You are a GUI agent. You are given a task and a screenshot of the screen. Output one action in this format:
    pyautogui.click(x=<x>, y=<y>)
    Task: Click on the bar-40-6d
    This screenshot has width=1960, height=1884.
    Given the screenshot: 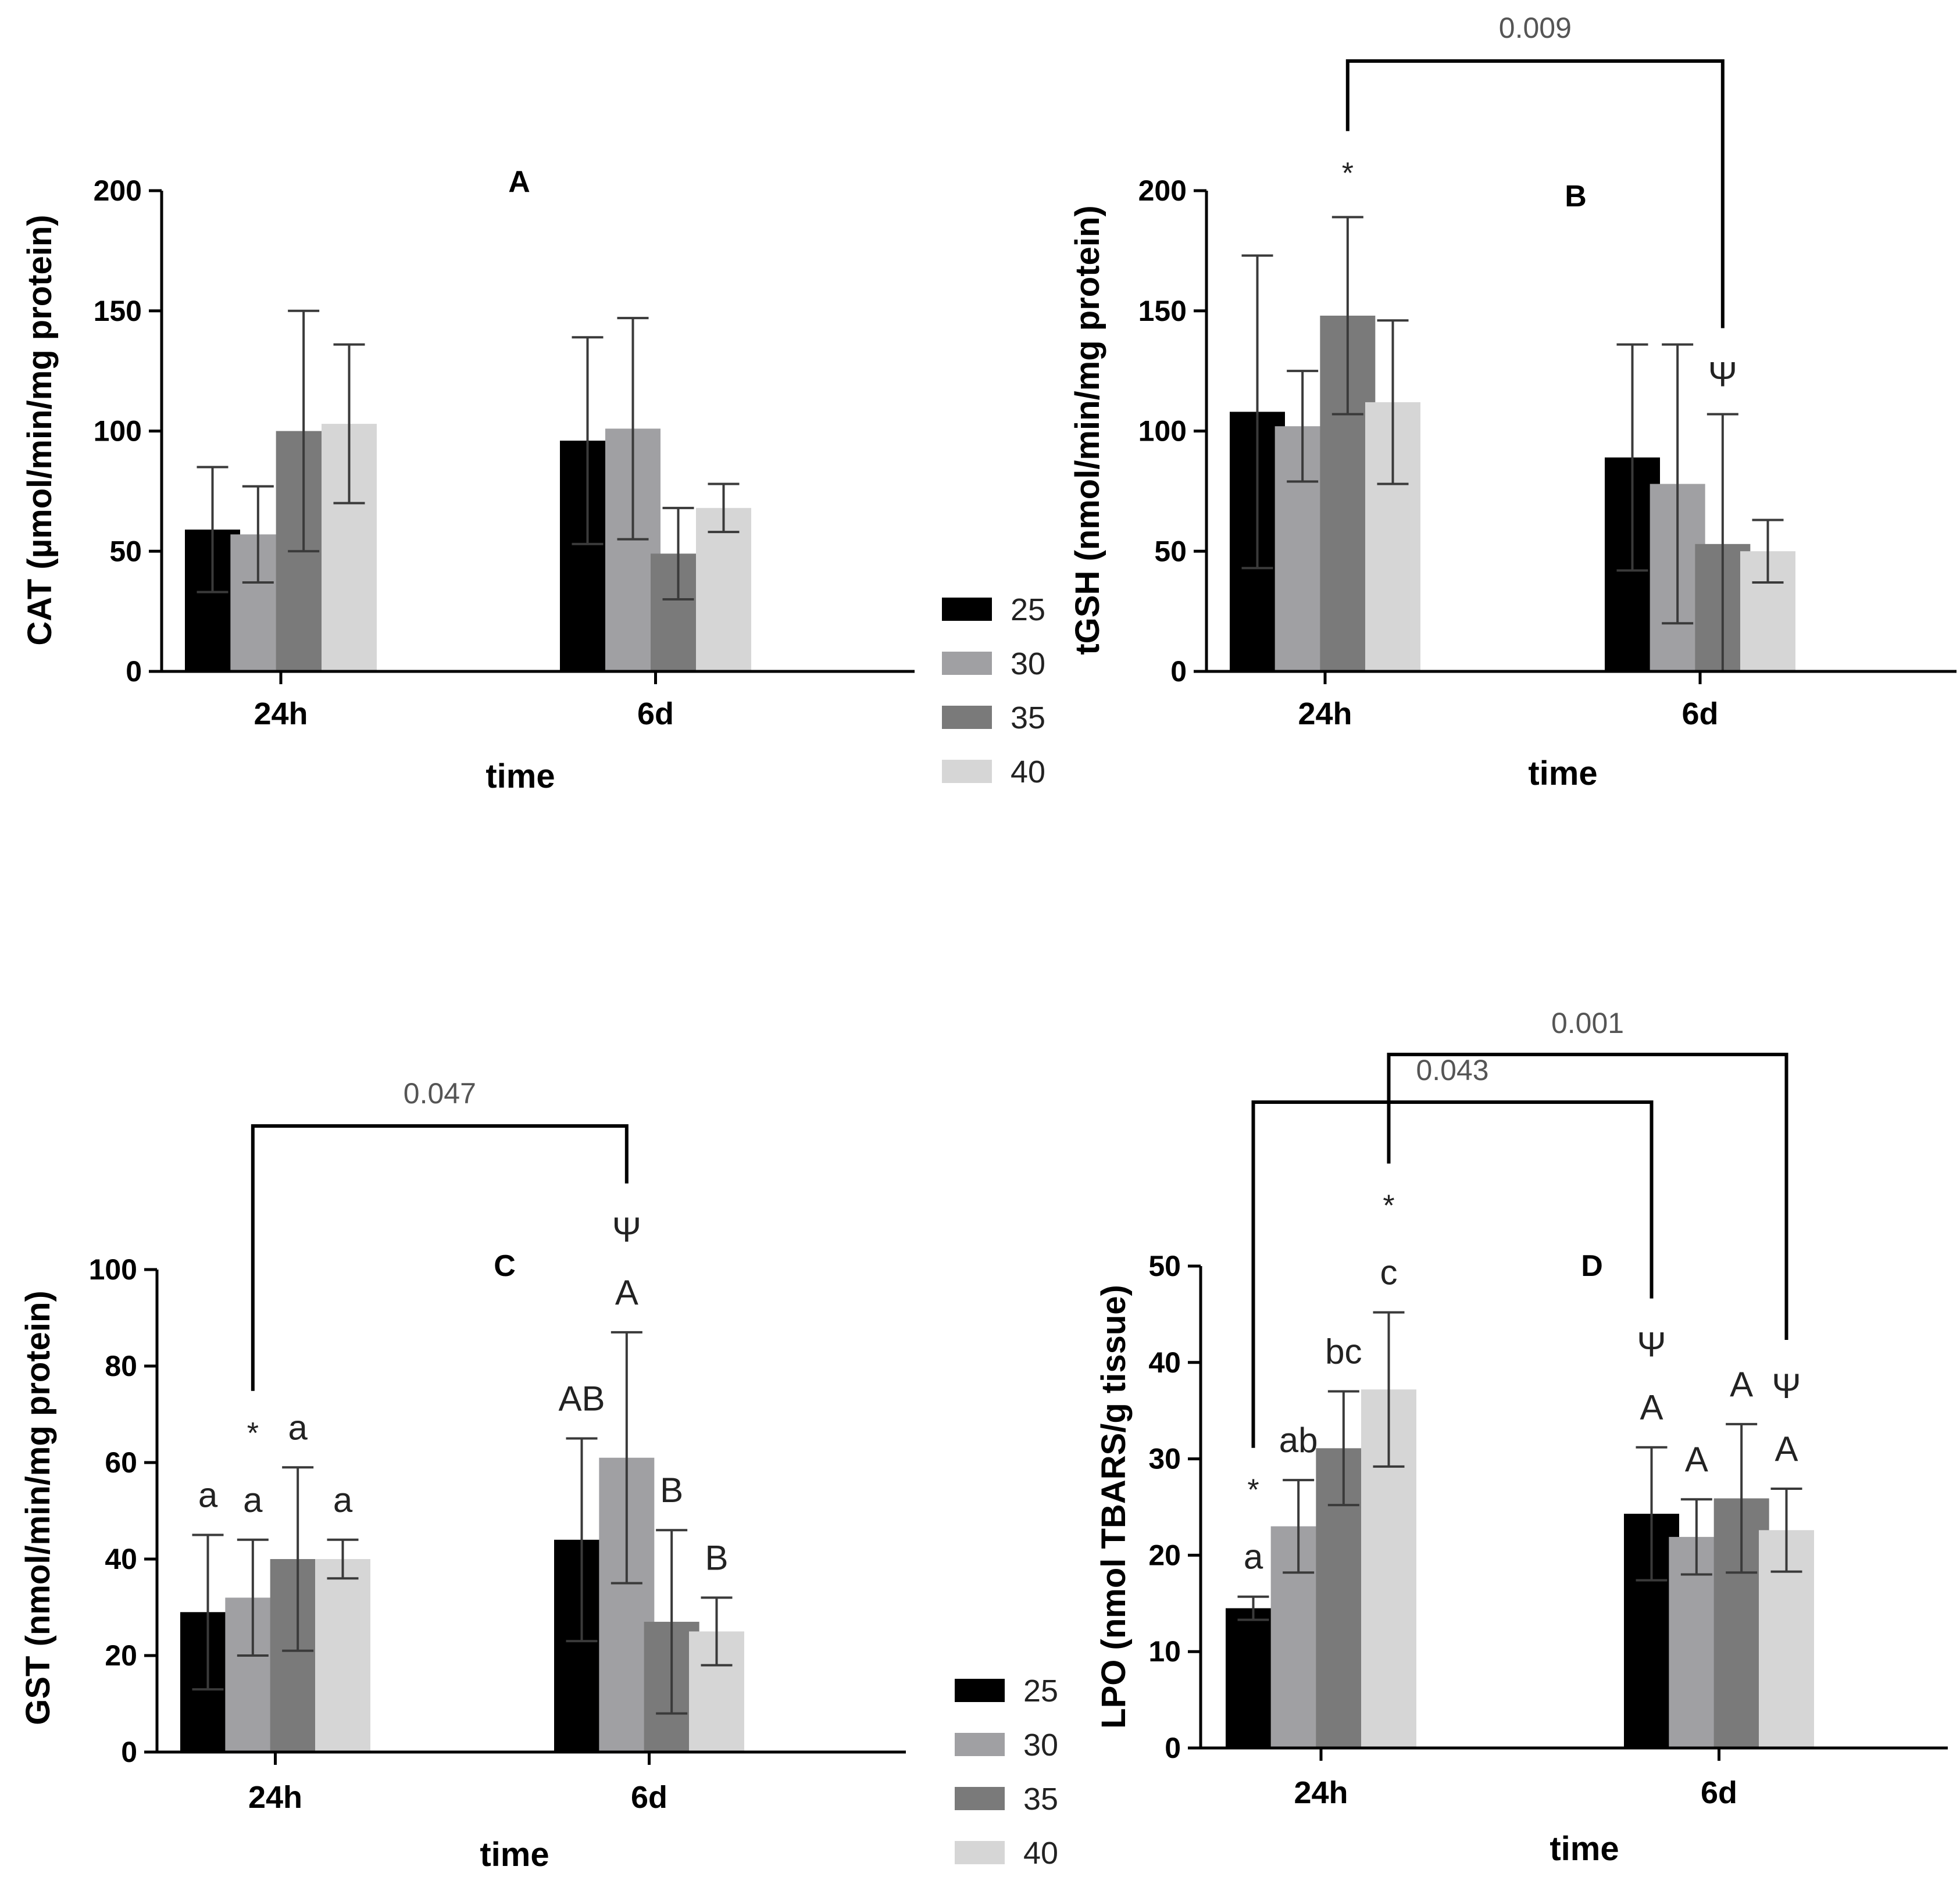 What is the action you would take?
    pyautogui.click(x=723, y=589)
    